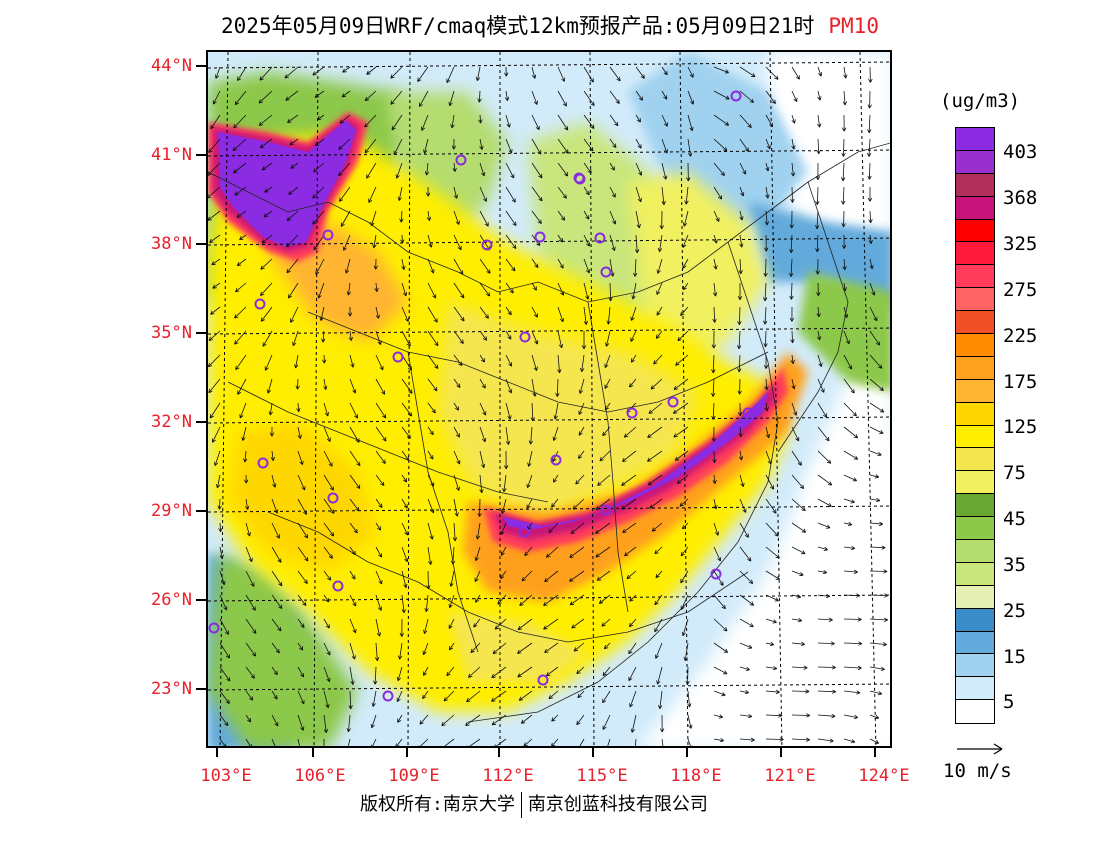 Image resolution: width=1100 pixels, height=850 pixels. Describe the element at coordinates (487, 245) in the screenshot. I see `city-marker-icon` at that location.